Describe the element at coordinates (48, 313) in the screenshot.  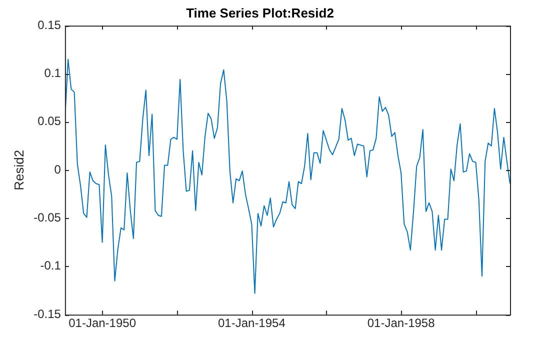
I see `y-tick-label: -0.15` at that location.